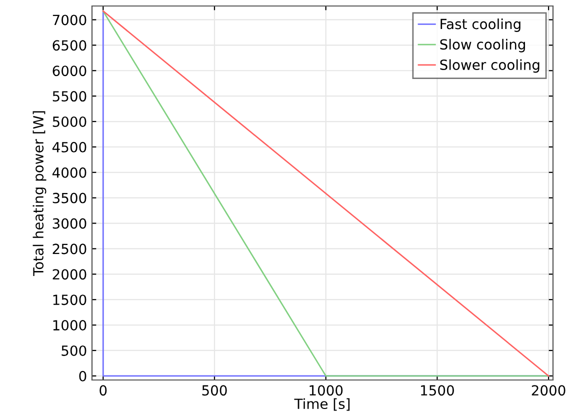  Describe the element at coordinates (214, 390) in the screenshot. I see `x-tick-label: 500` at that location.